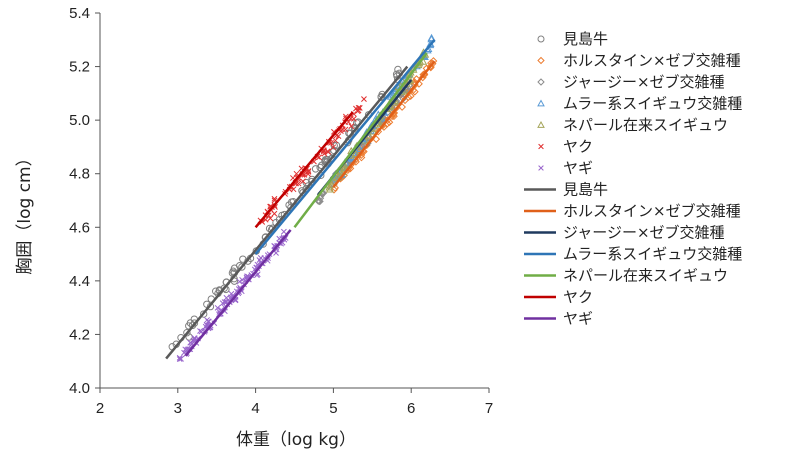 The height and width of the screenshot is (462, 800). Describe the element at coordinates (79, 227) in the screenshot. I see `y-tick-label: 4.6` at that location.